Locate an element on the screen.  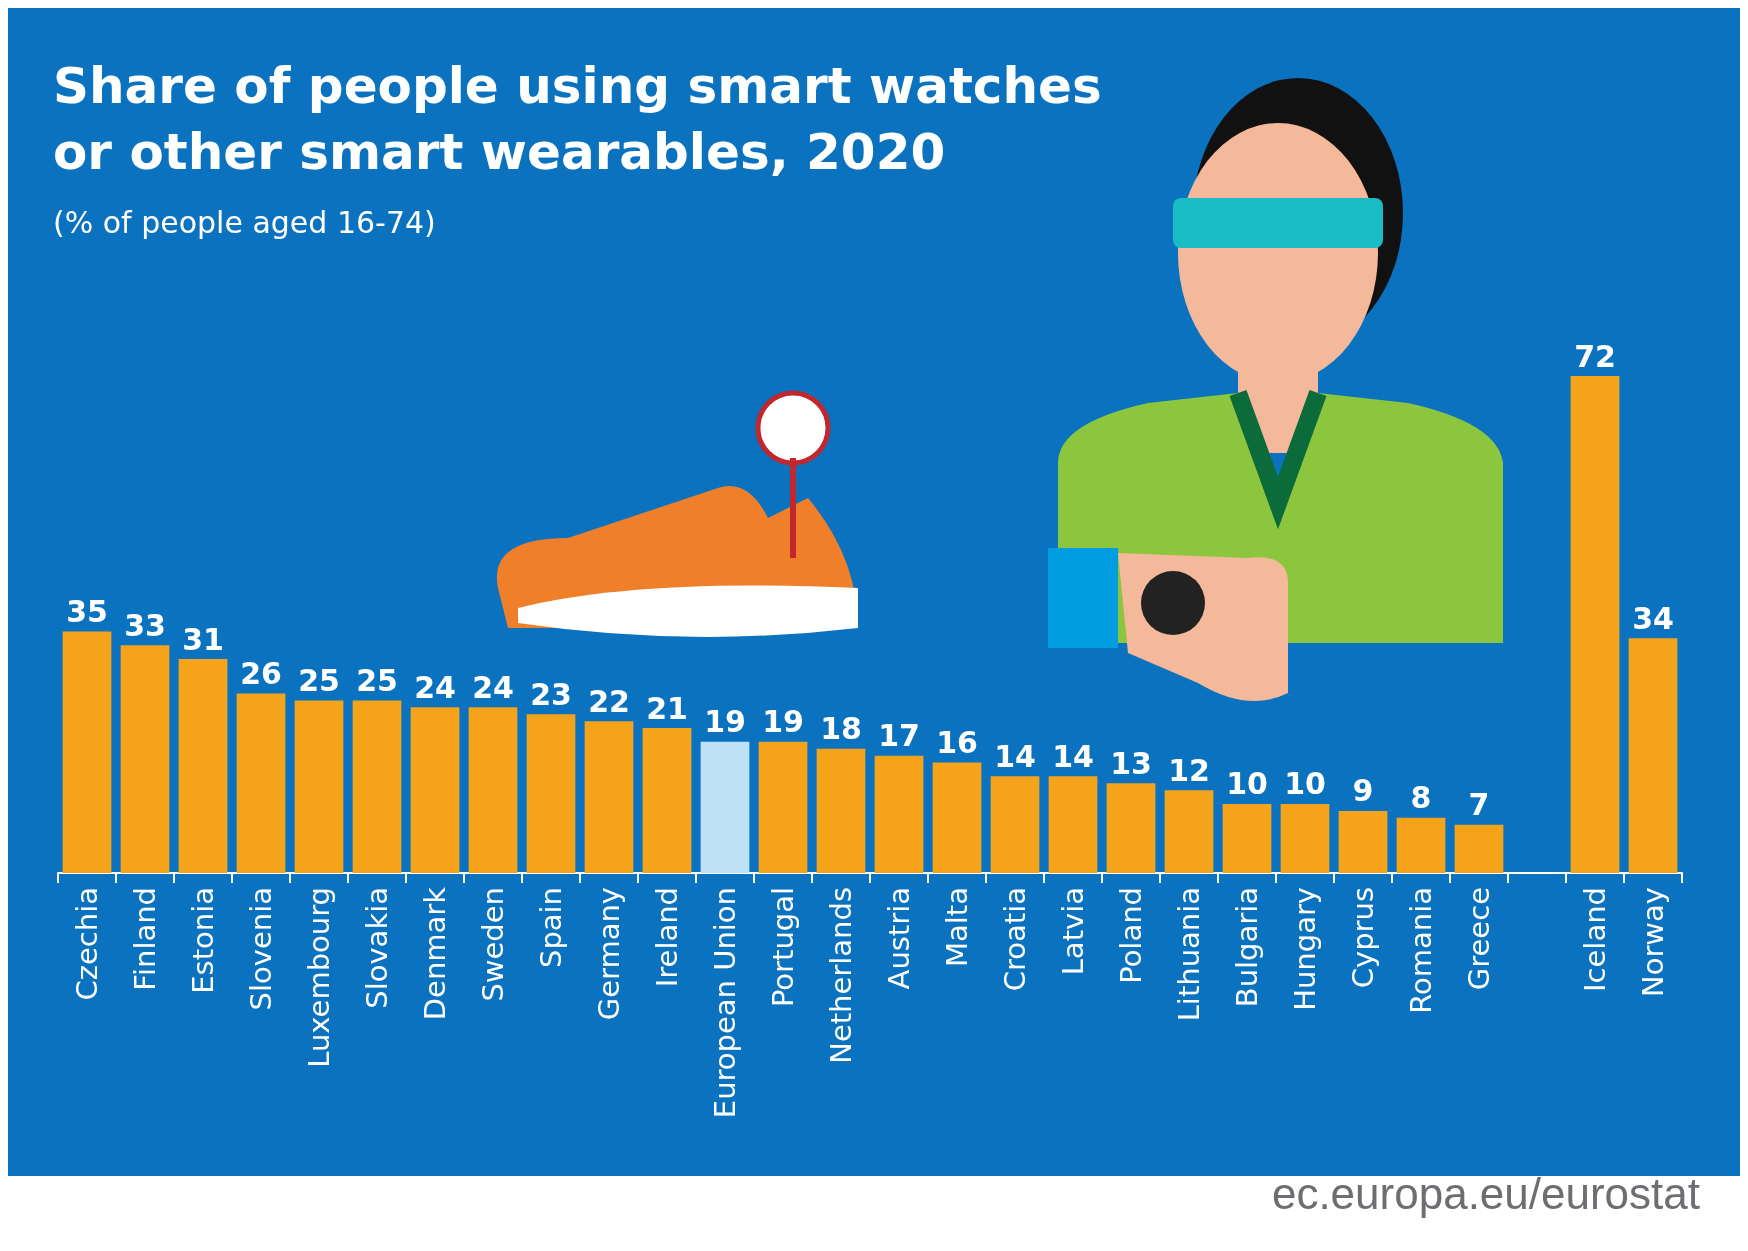
data-label: 8 is located at coordinates (1421, 798).